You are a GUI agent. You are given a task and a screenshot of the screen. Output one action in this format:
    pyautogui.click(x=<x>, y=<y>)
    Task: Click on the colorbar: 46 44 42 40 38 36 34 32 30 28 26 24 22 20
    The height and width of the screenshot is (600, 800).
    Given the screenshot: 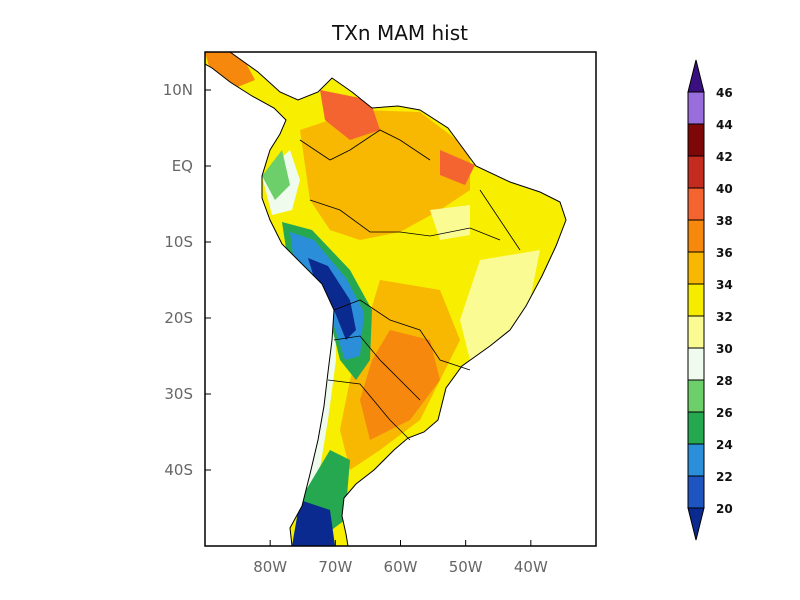 What is the action you would take?
    pyautogui.click(x=710, y=300)
    